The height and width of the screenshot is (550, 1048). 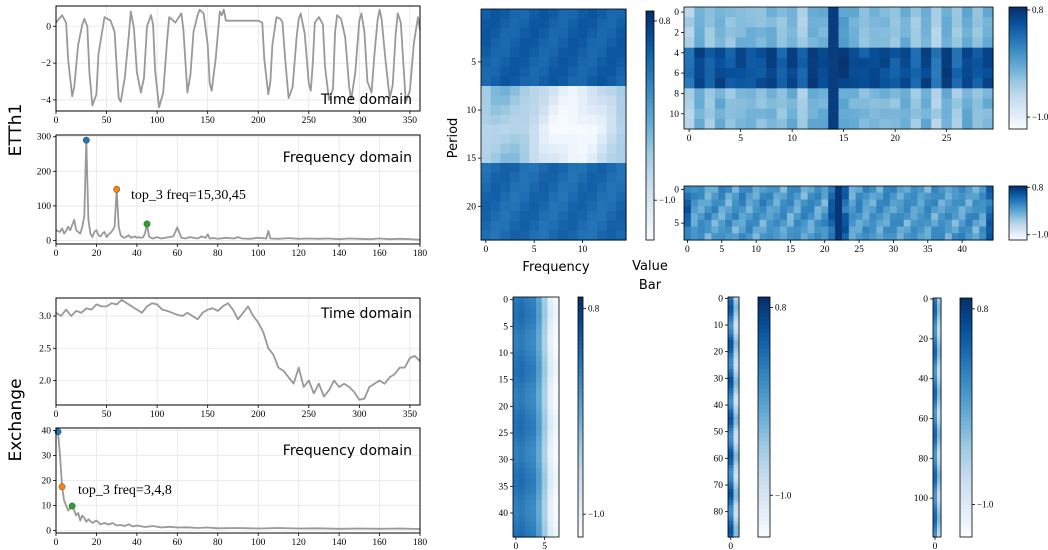 What do you see at coordinates (410, 121) in the screenshot?
I see `x-tick-label: 350` at bounding box center [410, 121].